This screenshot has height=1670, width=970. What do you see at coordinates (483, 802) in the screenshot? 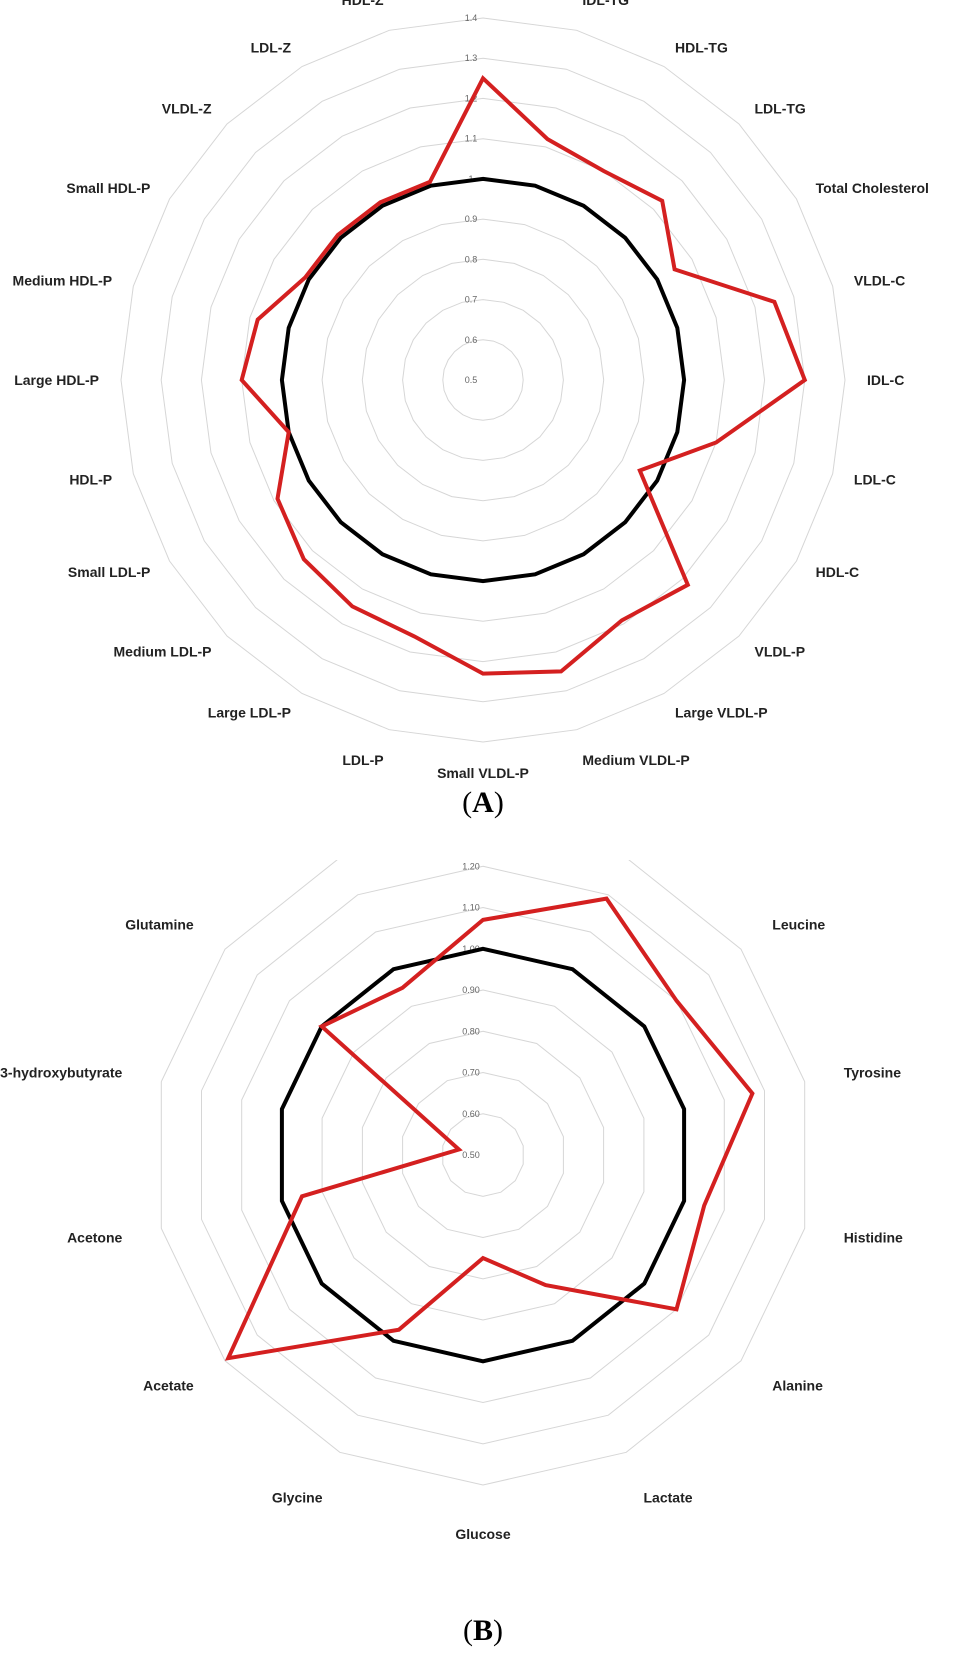
I see `panel-label: (A)` at bounding box center [483, 802].